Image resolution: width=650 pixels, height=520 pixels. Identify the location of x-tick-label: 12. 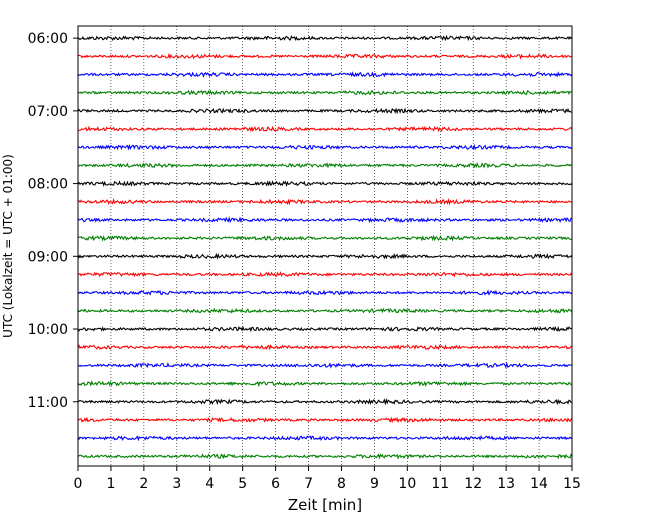
(473, 484).